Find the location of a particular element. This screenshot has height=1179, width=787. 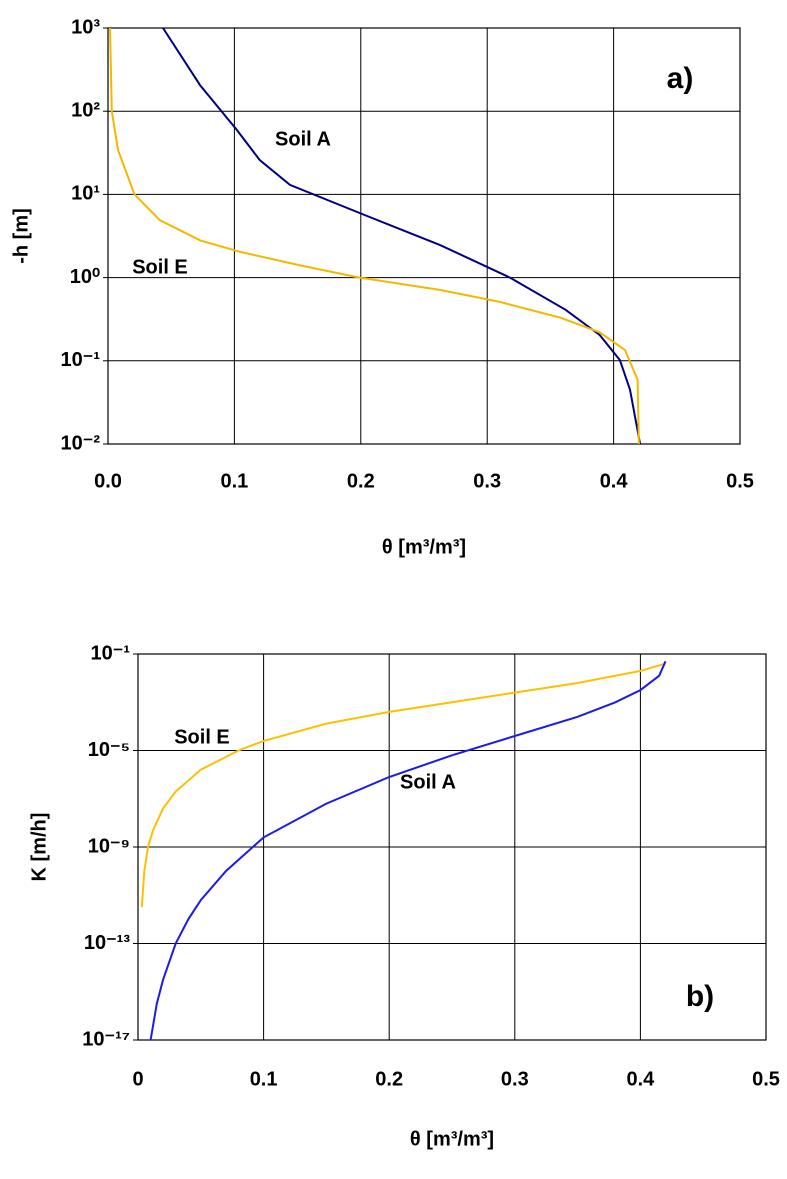

panel-label: a) is located at coordinates (680, 78).